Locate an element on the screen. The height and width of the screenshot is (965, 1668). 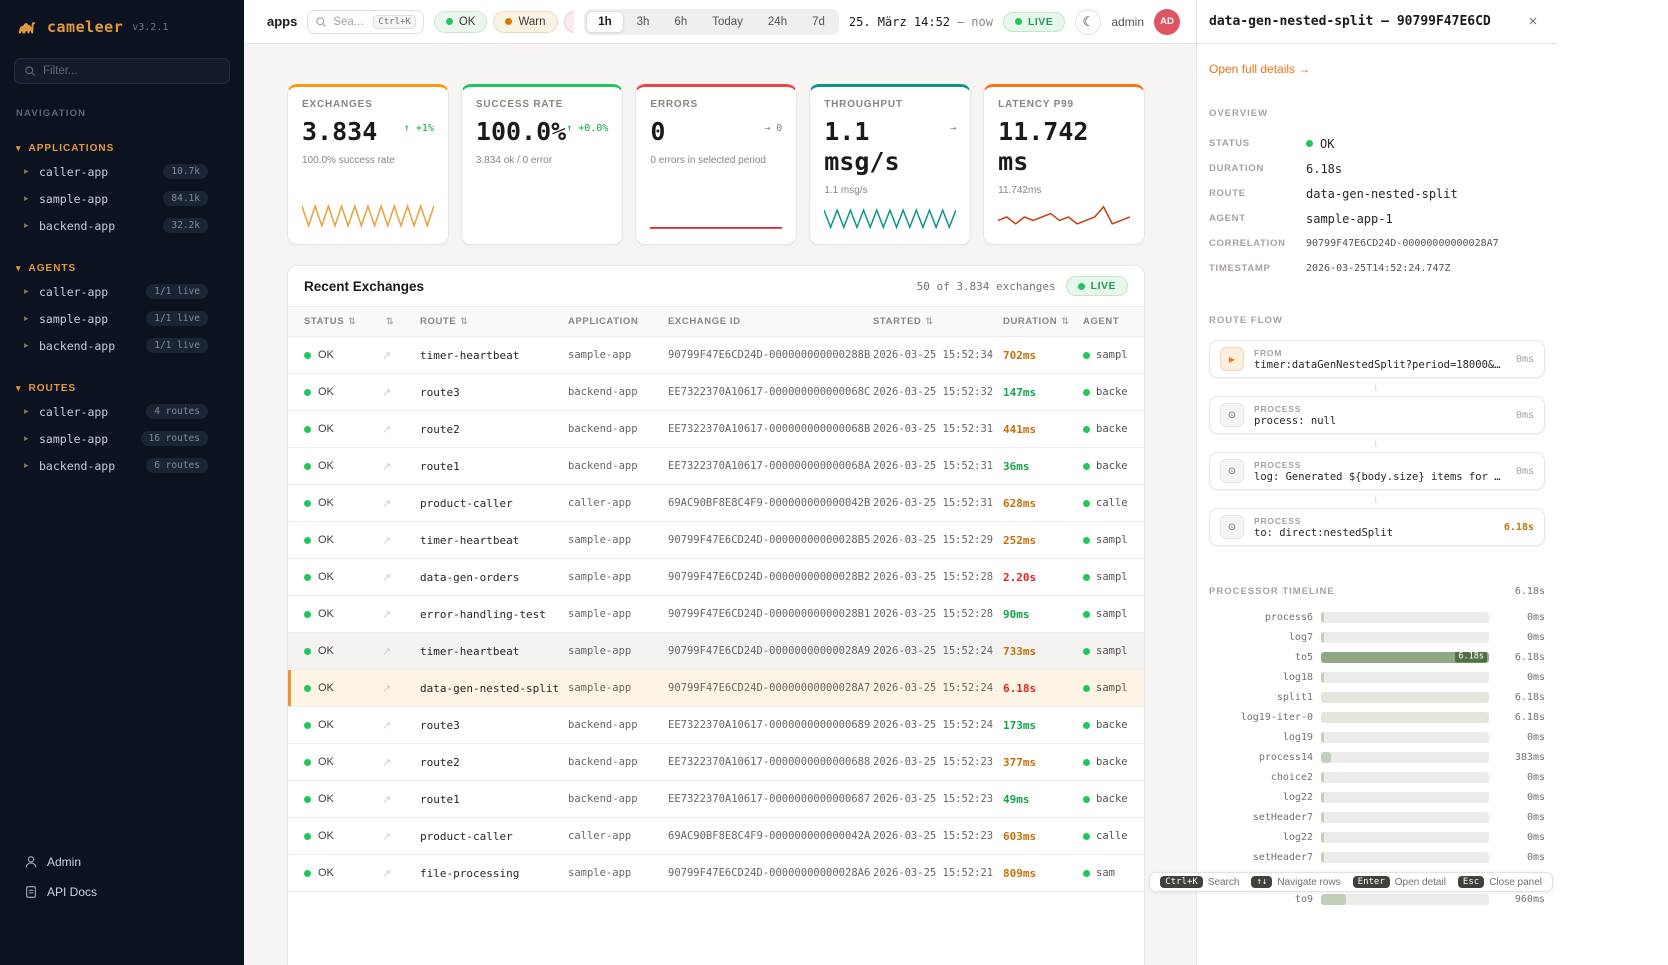
time-range-button: 7d is located at coordinates (818, 22).